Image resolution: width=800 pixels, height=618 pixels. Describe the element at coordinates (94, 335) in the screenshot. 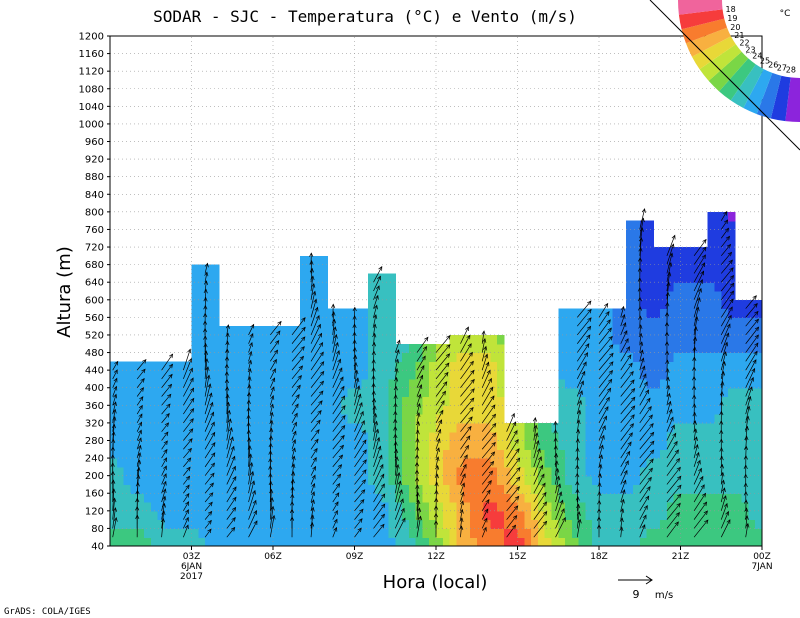

I see `y-tick-label: 520` at that location.